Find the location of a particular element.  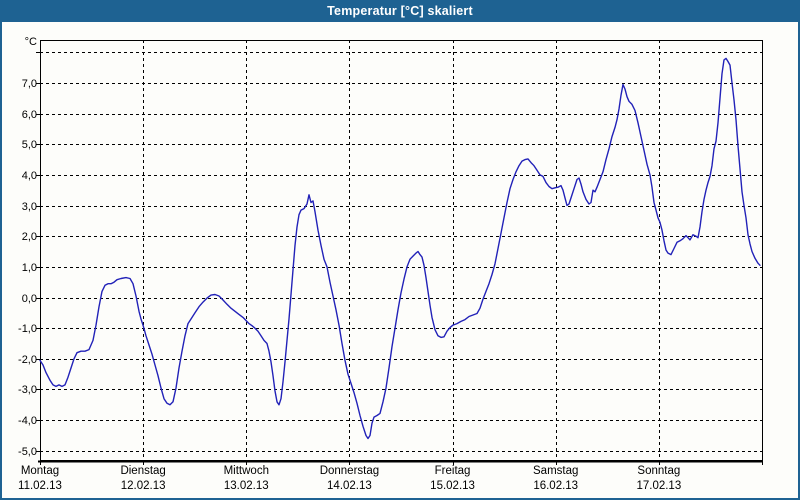

y-axis-label: 4,0 is located at coordinates (29, 175).